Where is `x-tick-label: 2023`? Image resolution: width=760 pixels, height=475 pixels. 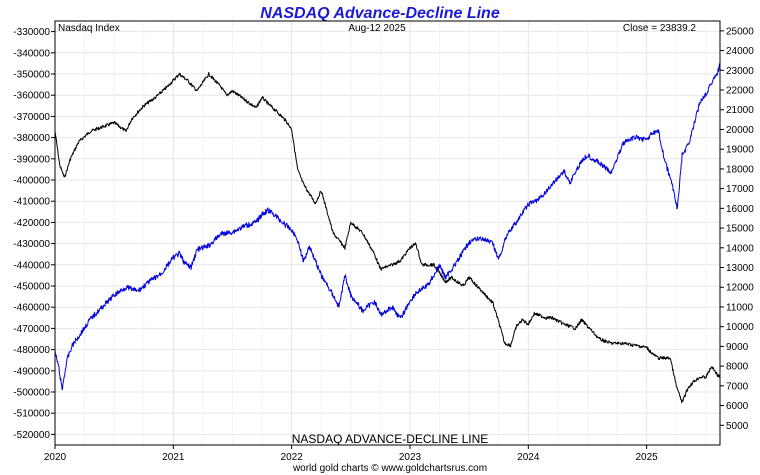
x-tick-label: 2023 is located at coordinates (410, 457).